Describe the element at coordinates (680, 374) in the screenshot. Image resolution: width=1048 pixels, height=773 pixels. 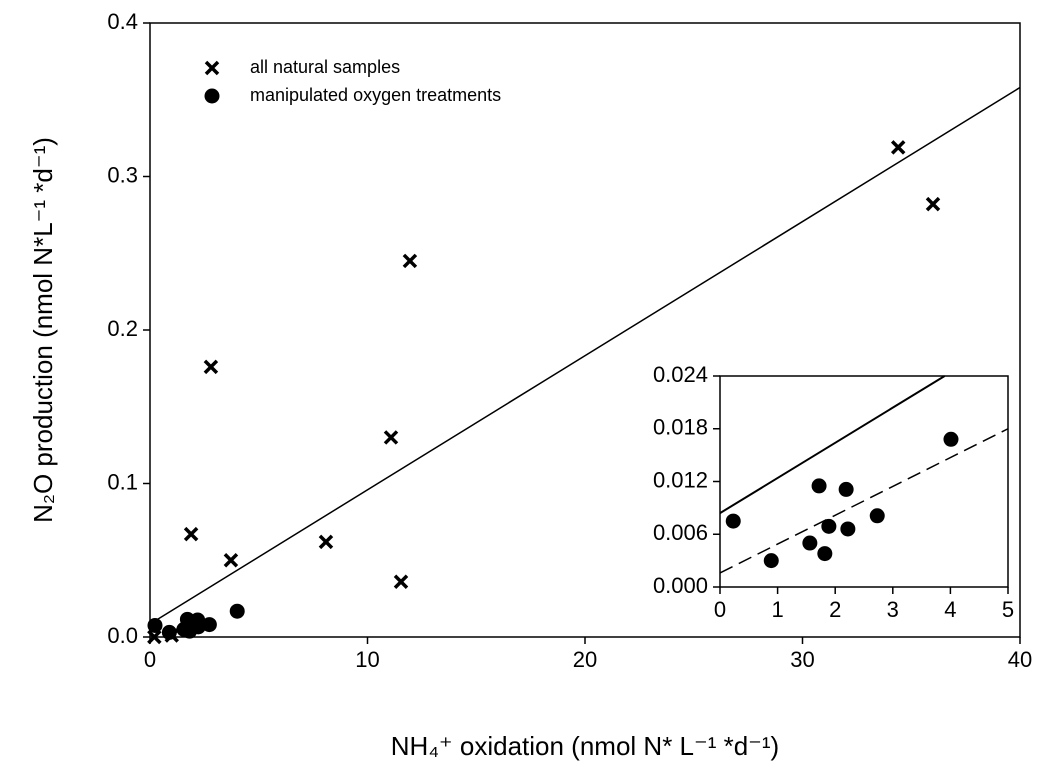
I see `y-tick-label: 0.024` at that location.